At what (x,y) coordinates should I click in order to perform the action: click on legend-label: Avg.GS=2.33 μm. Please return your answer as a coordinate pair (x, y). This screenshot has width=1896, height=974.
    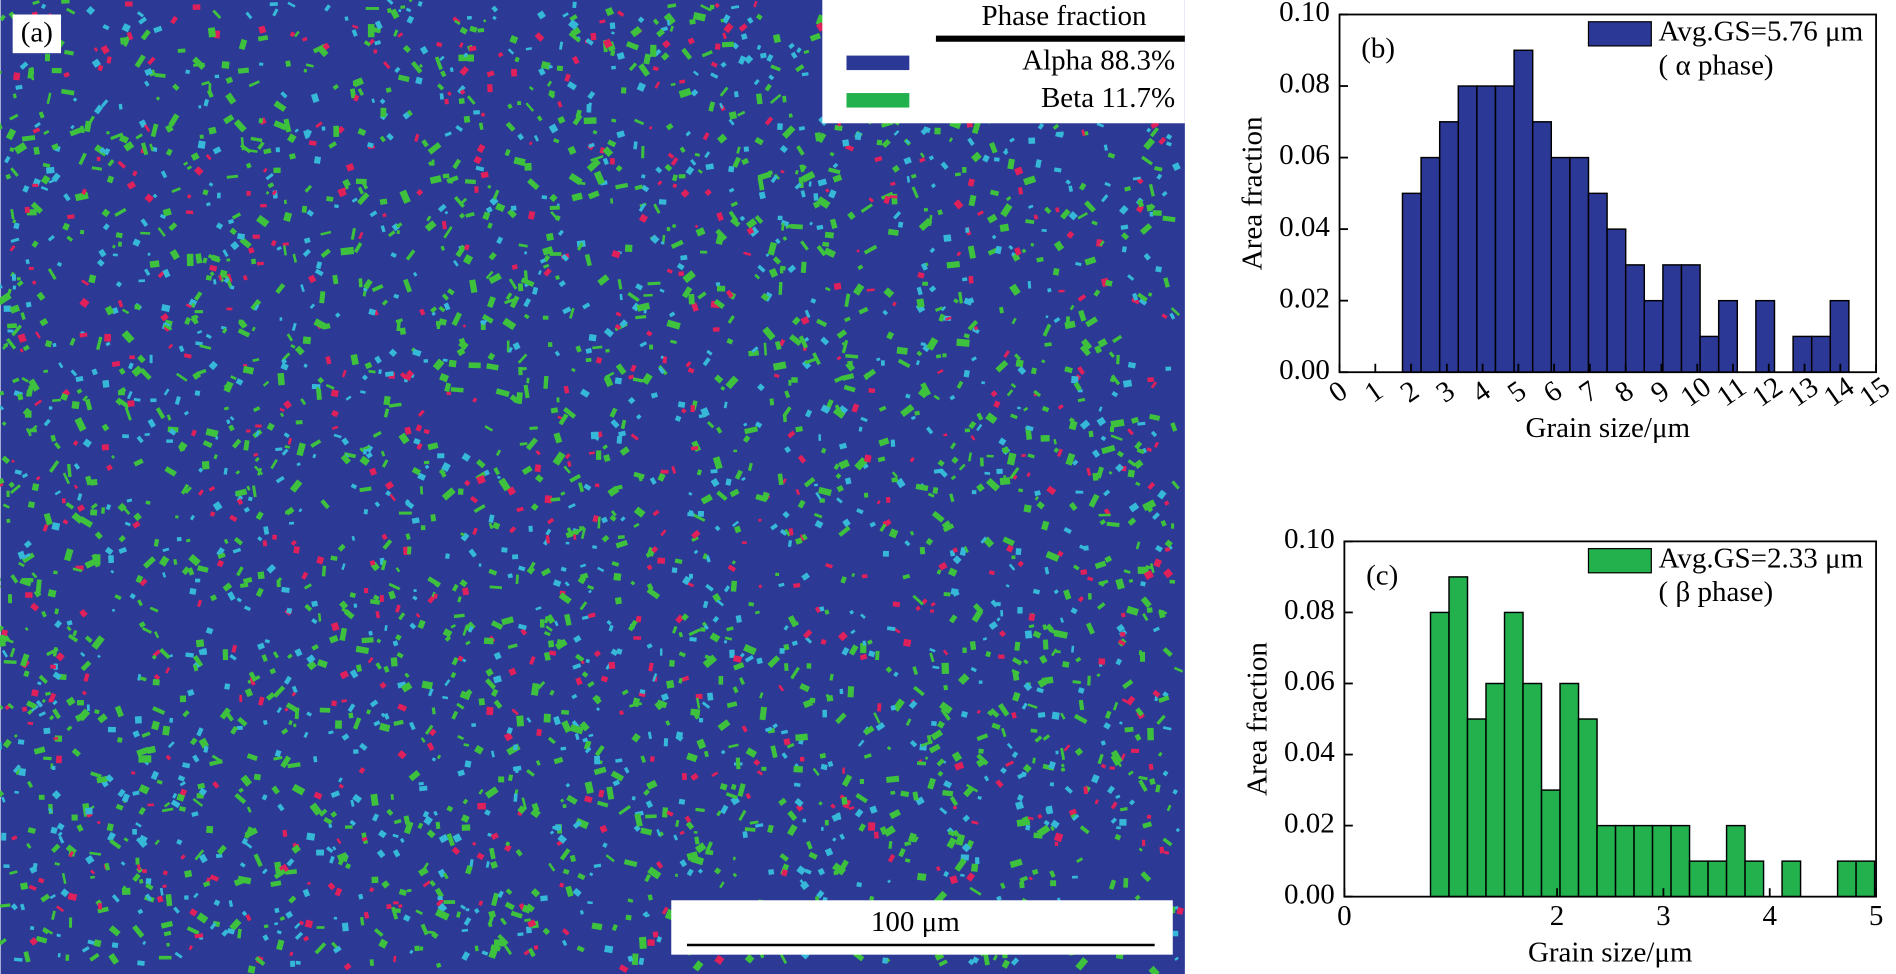
    Looking at the image, I should click on (1761, 558).